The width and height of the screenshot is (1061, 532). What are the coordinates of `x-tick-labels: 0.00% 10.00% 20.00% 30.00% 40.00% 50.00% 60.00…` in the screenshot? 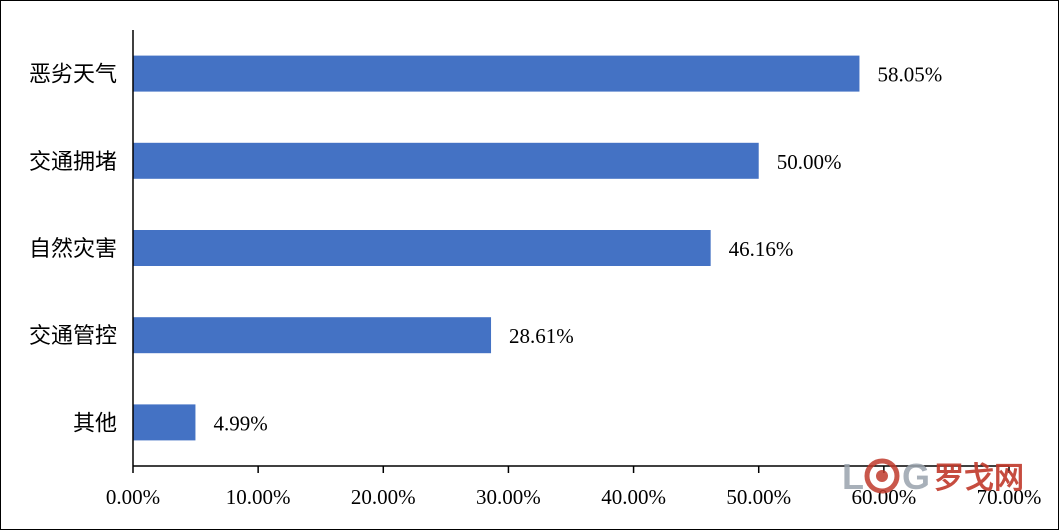 It's located at (574, 497).